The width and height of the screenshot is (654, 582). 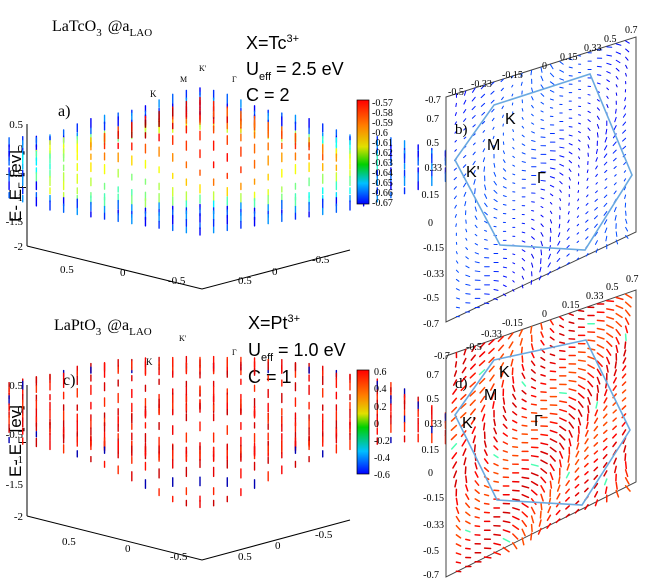 What do you see at coordinates (382, 103) in the screenshot?
I see `colorbar-tick-label: -0.57` at bounding box center [382, 103].